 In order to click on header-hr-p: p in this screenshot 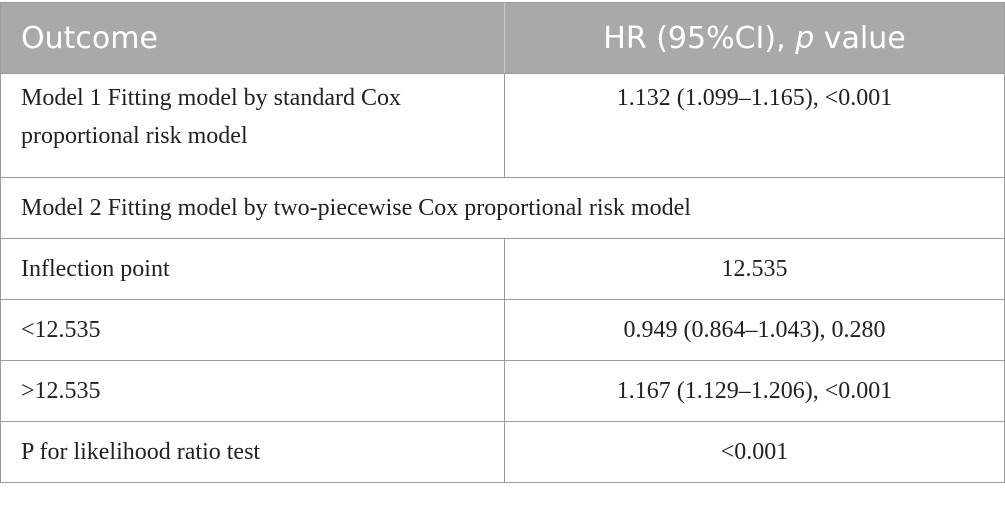, I will do `click(805, 38)`.